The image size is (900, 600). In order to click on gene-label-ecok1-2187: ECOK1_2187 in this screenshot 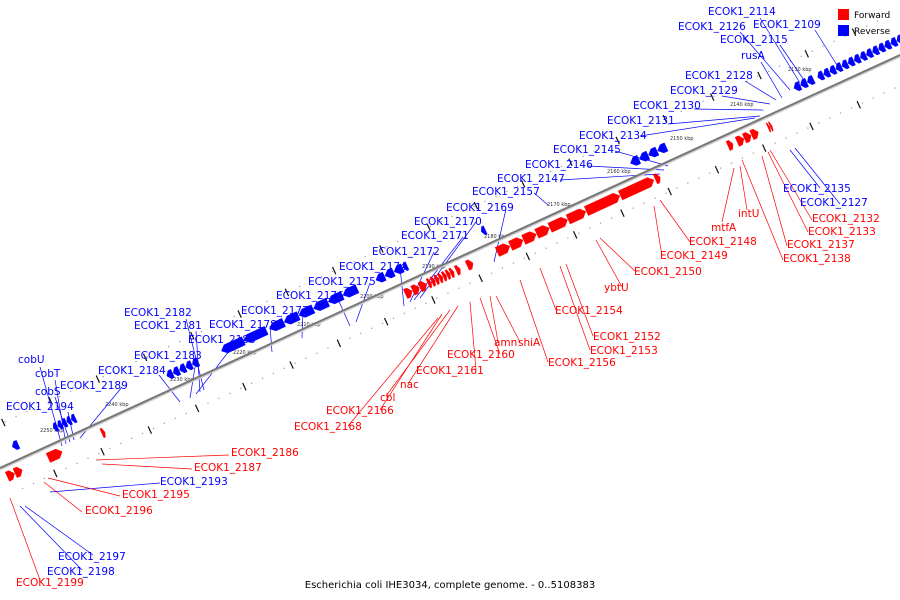, I will do `click(228, 468)`.